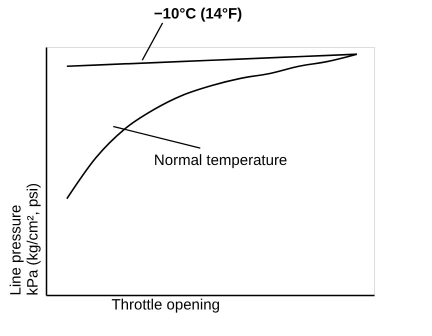 The height and width of the screenshot is (336, 432). I want to click on text: −10°C (14°F), so click(198, 13).